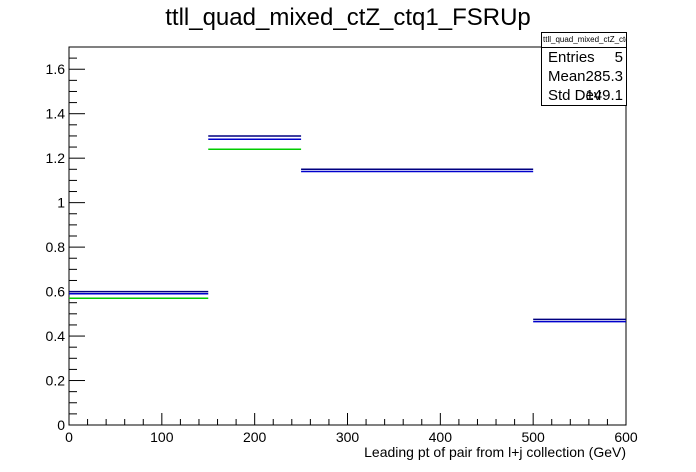 This screenshot has width=696, height=472. What do you see at coordinates (162, 437) in the screenshot?
I see `x-tick-label: 100` at bounding box center [162, 437].